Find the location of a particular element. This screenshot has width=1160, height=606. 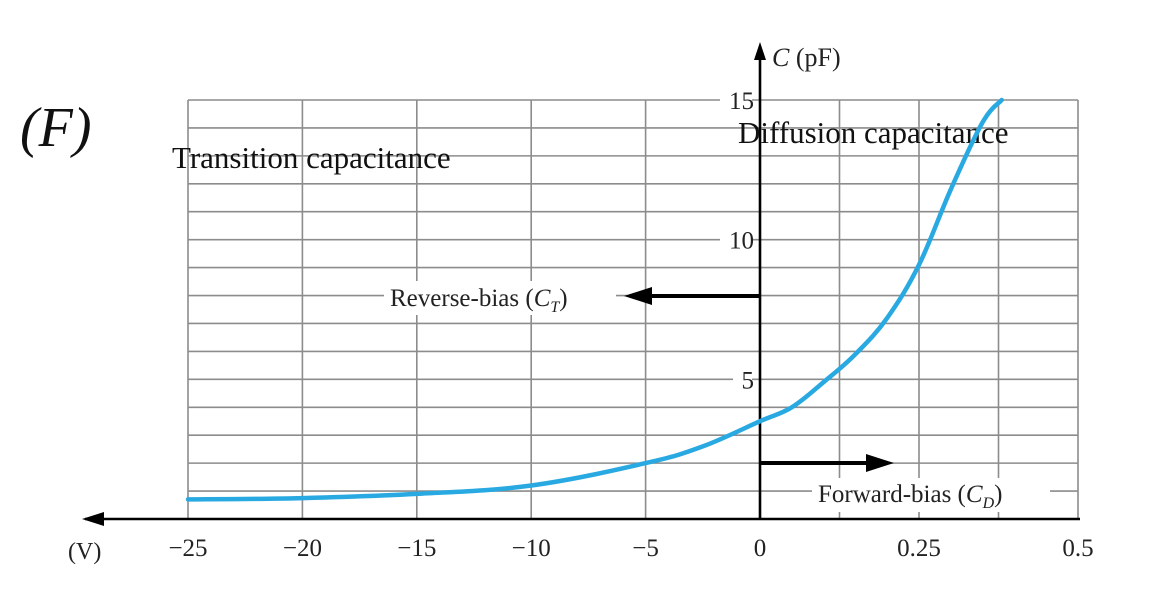

x-tick-label: 0.5 is located at coordinates (1077, 548).